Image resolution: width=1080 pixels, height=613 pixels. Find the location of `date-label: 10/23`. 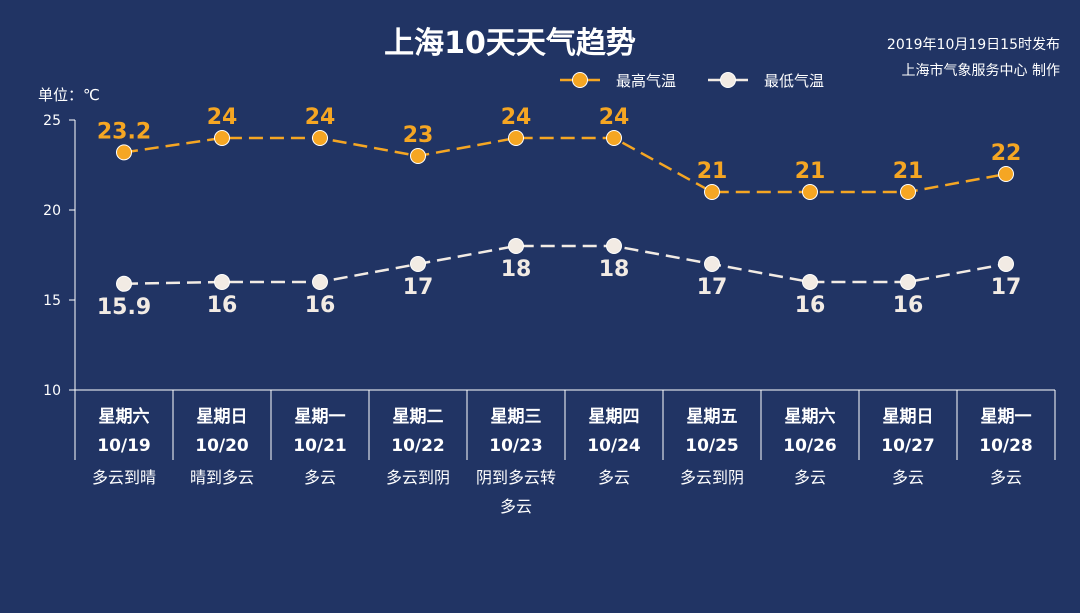

date-label: 10/23 is located at coordinates (516, 446).